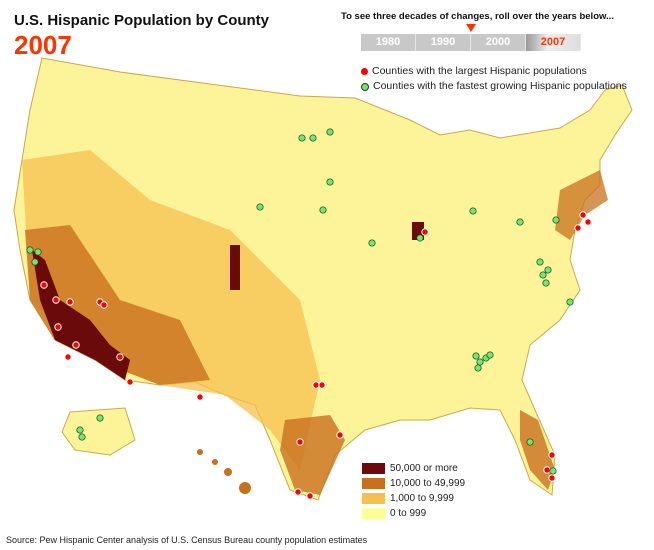 Image resolution: width=654 pixels, height=550 pixels. What do you see at coordinates (553, 42) in the screenshot?
I see `year-tab-2007: 2007` at bounding box center [553, 42].